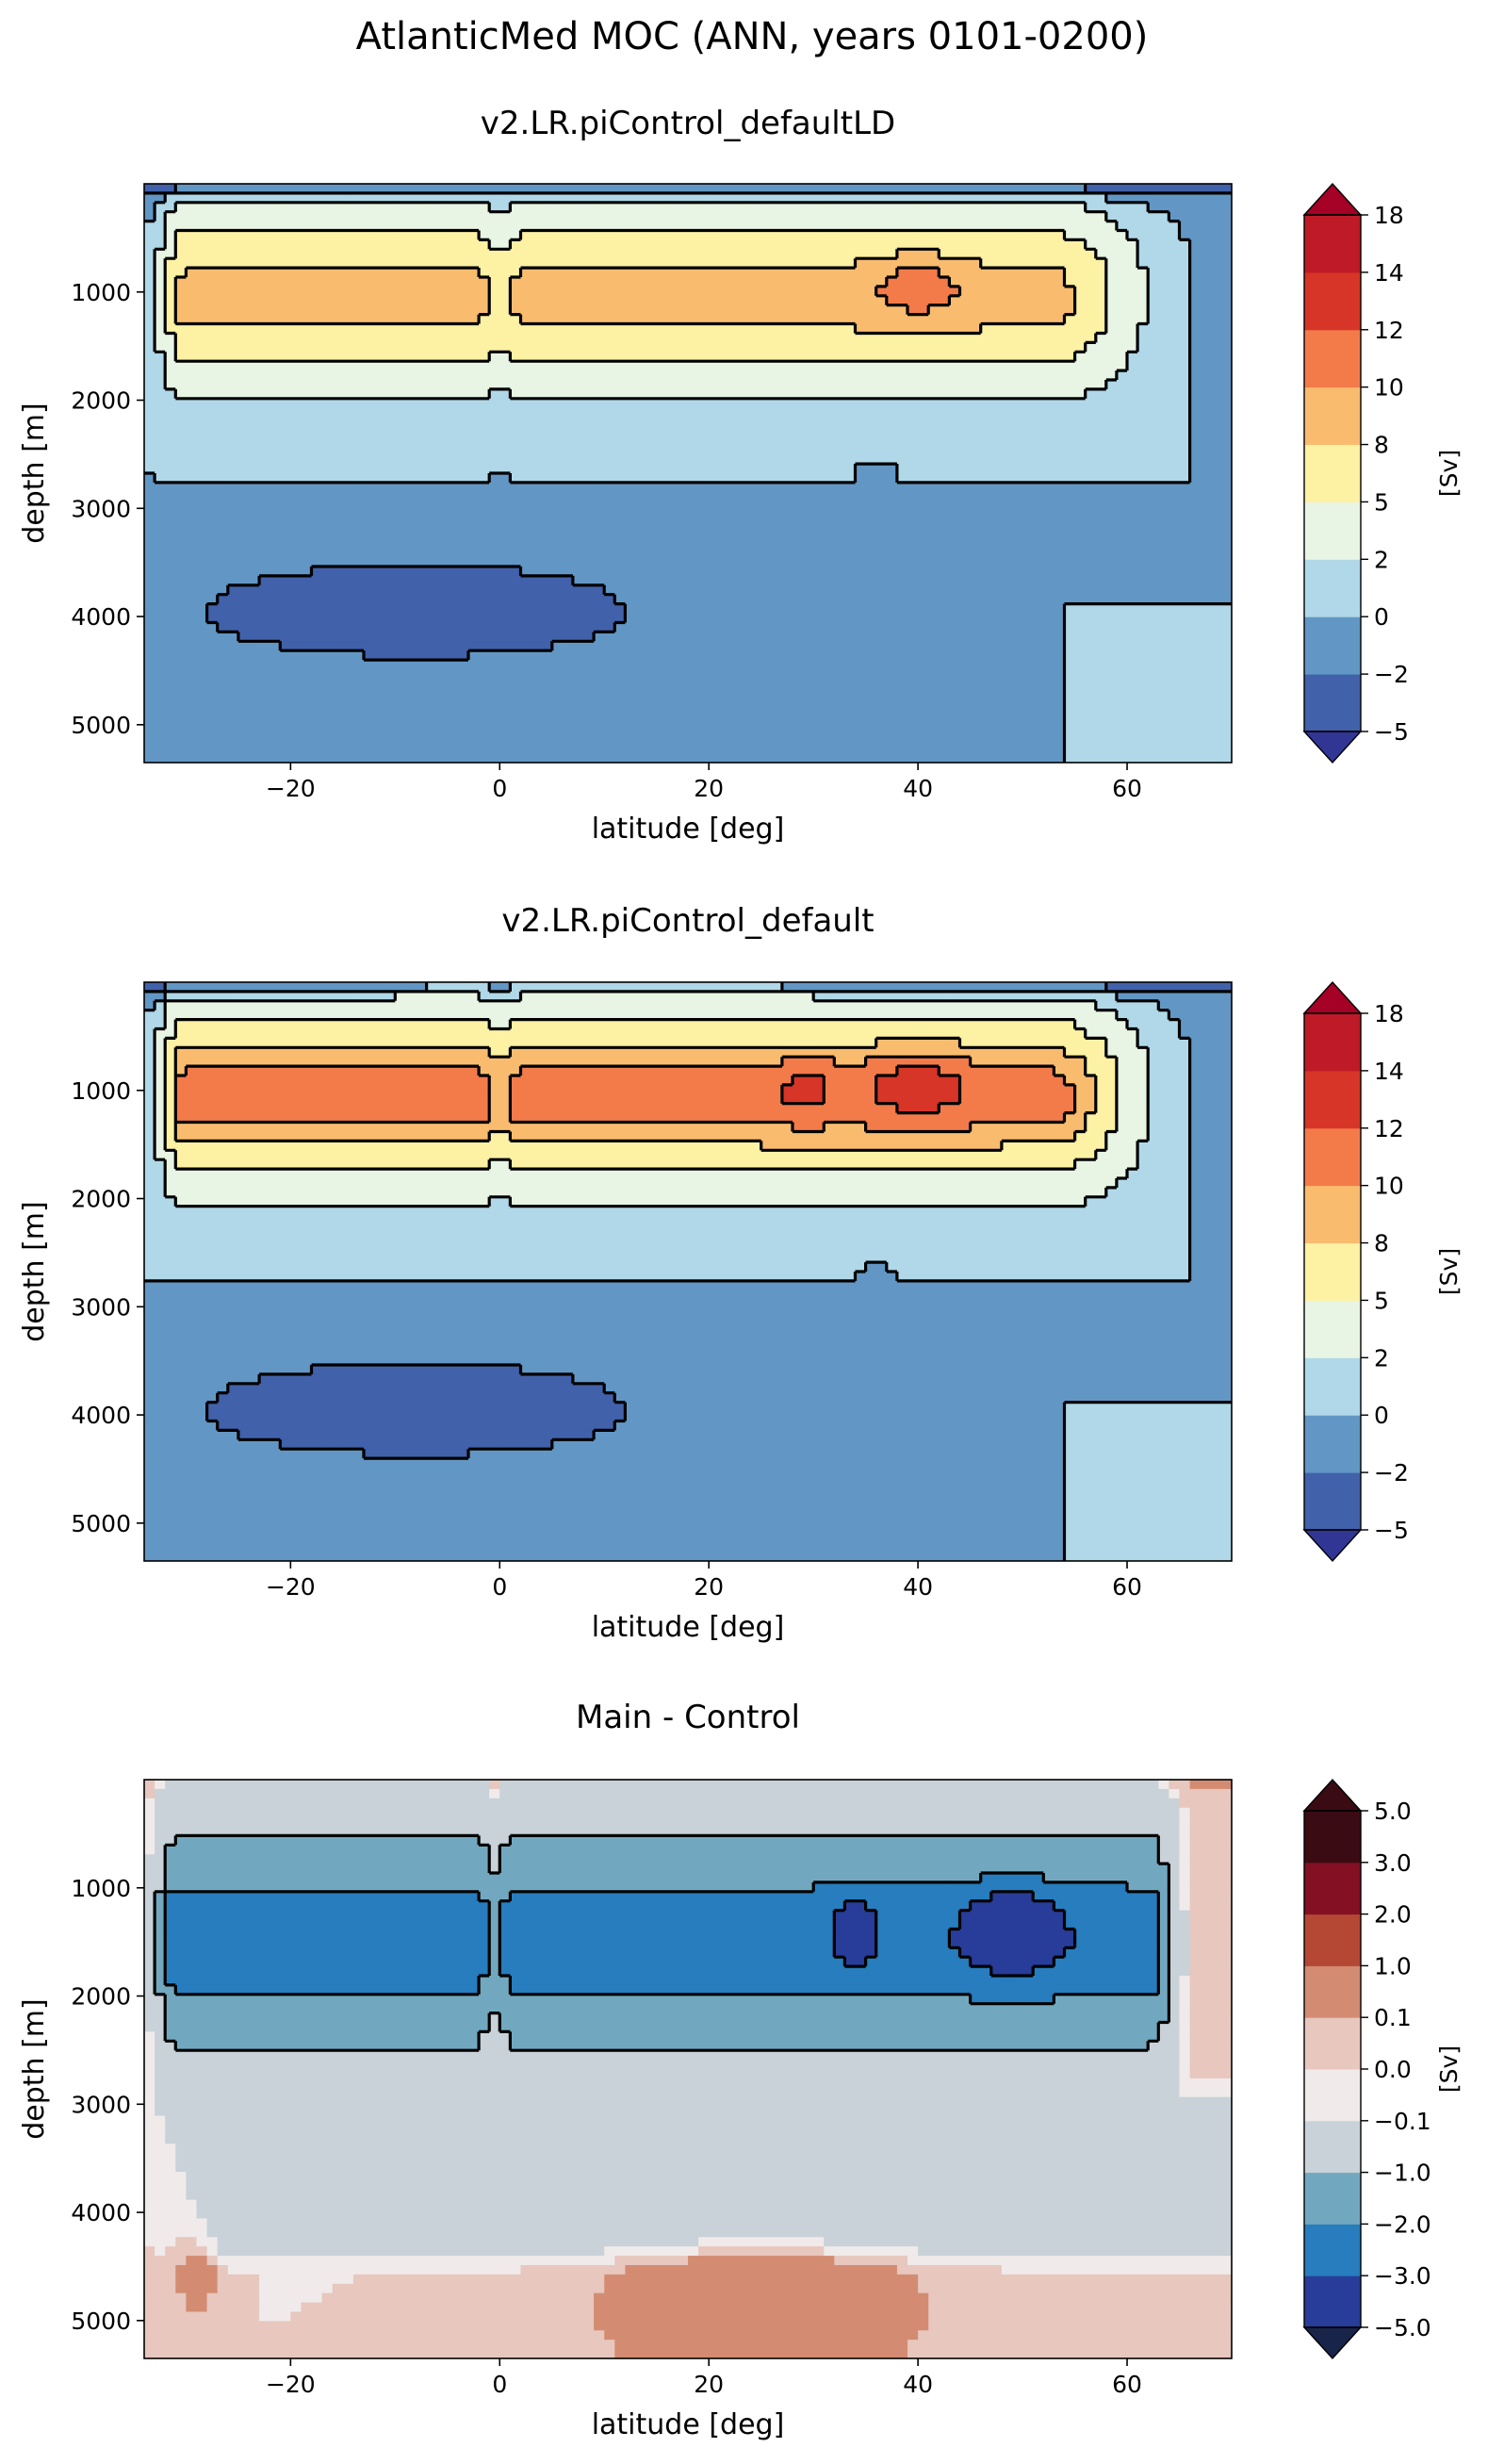 This screenshot has height=2464, width=1504. What do you see at coordinates (1393, 1811) in the screenshot?
I see `colorbar-tick-label: 5.0` at bounding box center [1393, 1811].